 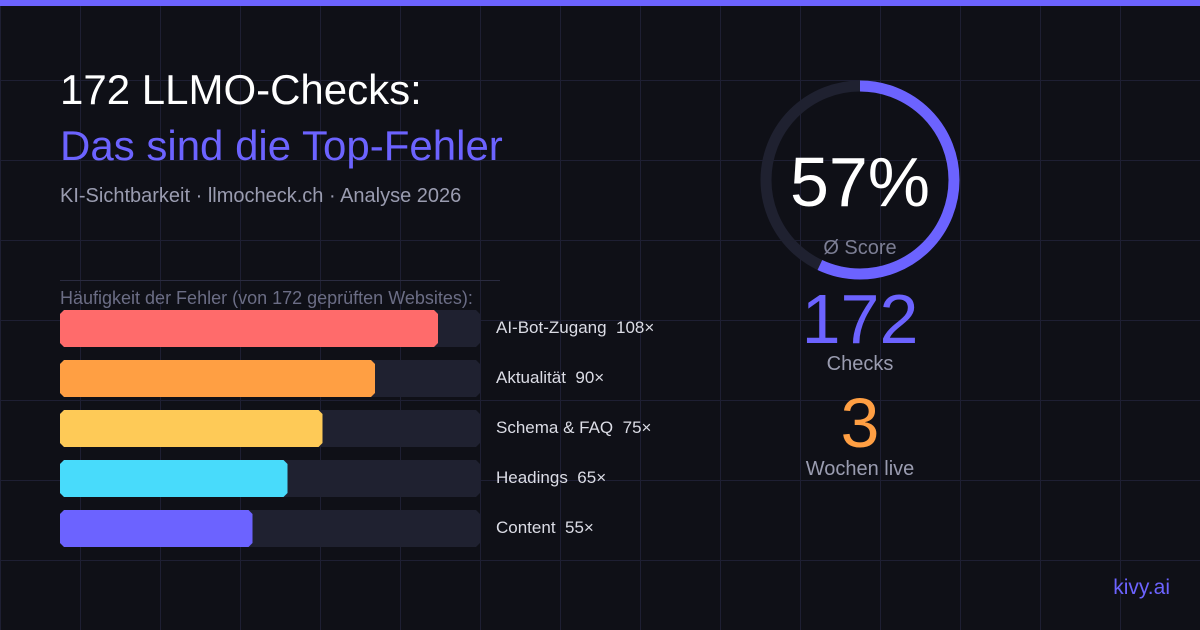 I want to click on bar-label: Content 55×, so click(x=545, y=528).